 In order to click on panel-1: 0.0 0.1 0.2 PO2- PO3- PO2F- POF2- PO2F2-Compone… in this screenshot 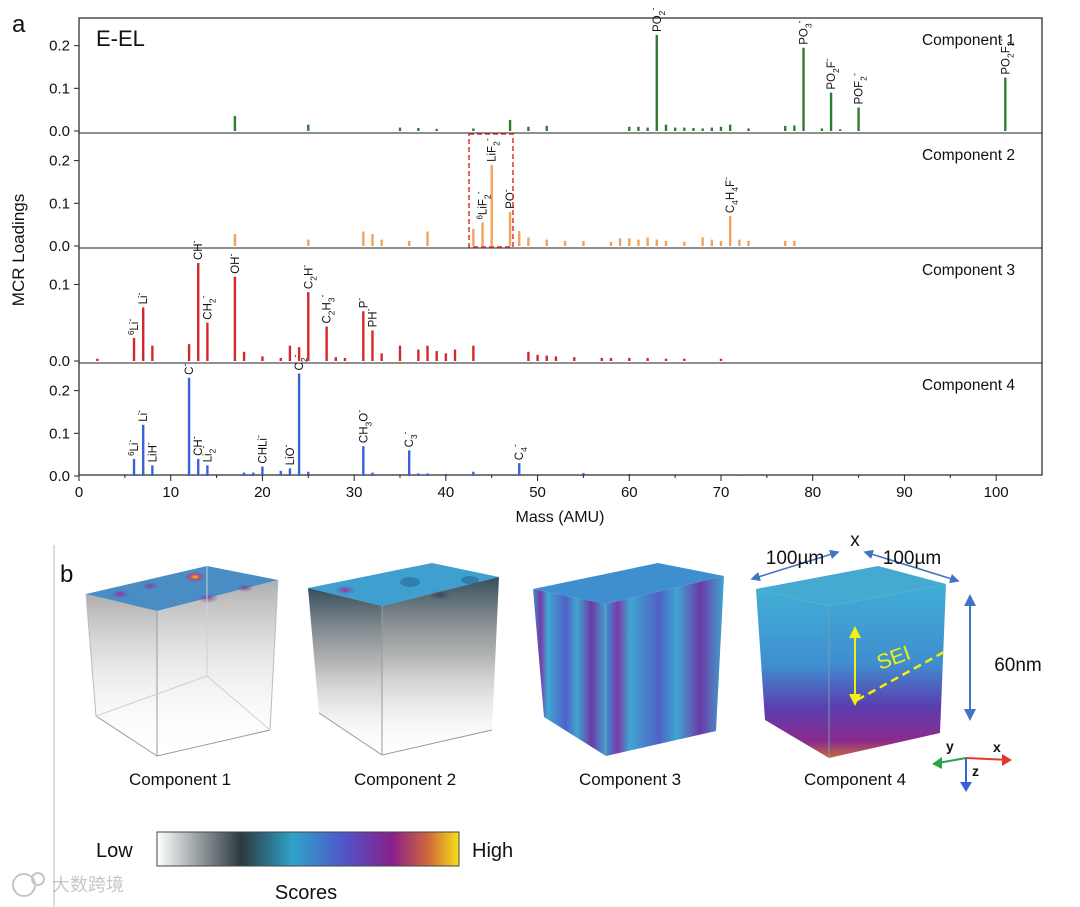, I will do `click(532, 74)`.